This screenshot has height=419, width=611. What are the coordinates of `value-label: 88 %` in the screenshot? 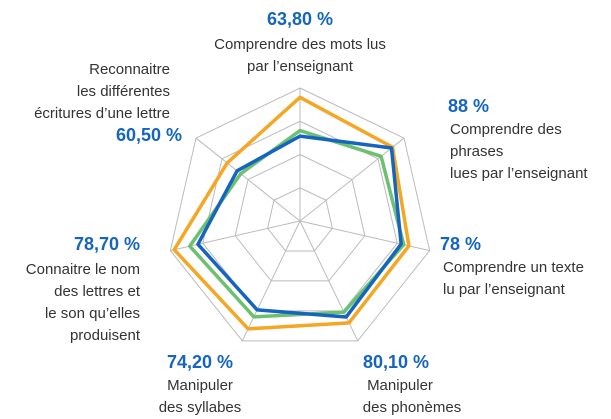 It's located at (468, 106).